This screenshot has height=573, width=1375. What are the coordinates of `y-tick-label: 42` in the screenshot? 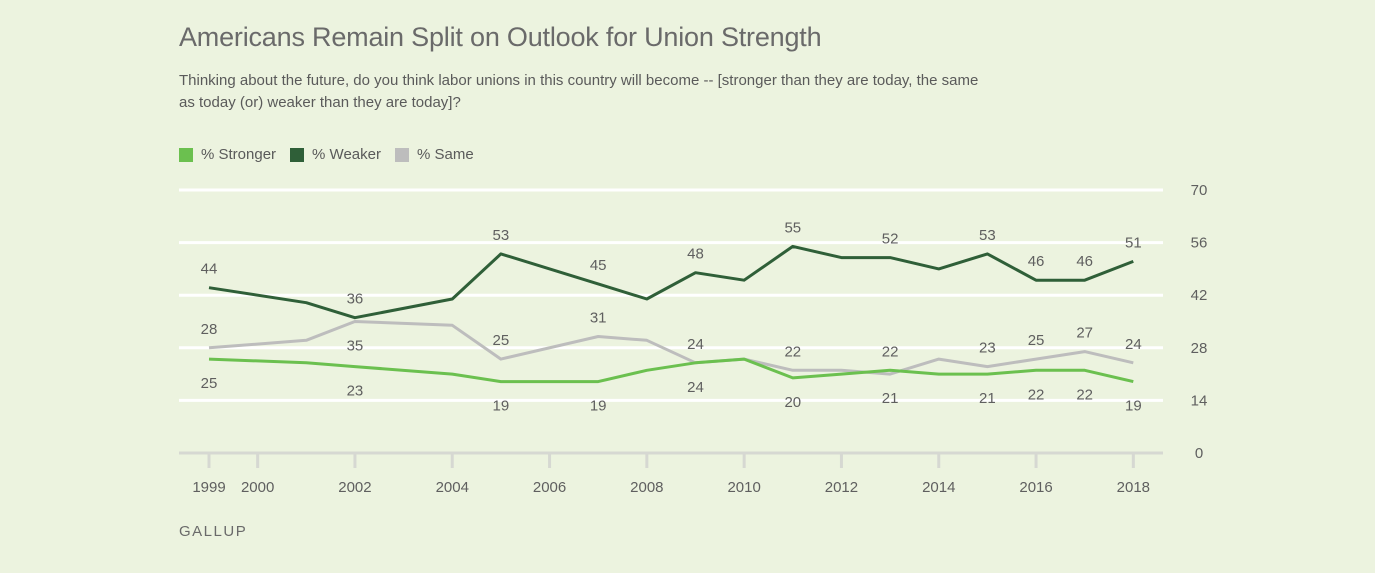 It's located at (1199, 295).